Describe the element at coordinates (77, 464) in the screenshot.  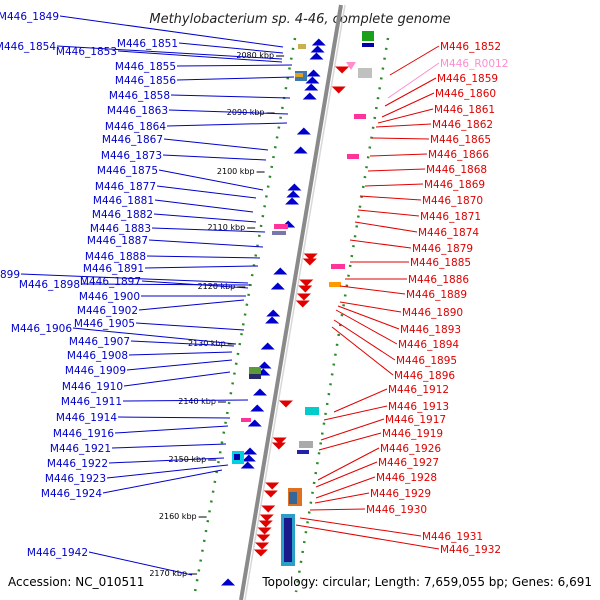
I see `forward-gene-label: M446_1922` at that location.